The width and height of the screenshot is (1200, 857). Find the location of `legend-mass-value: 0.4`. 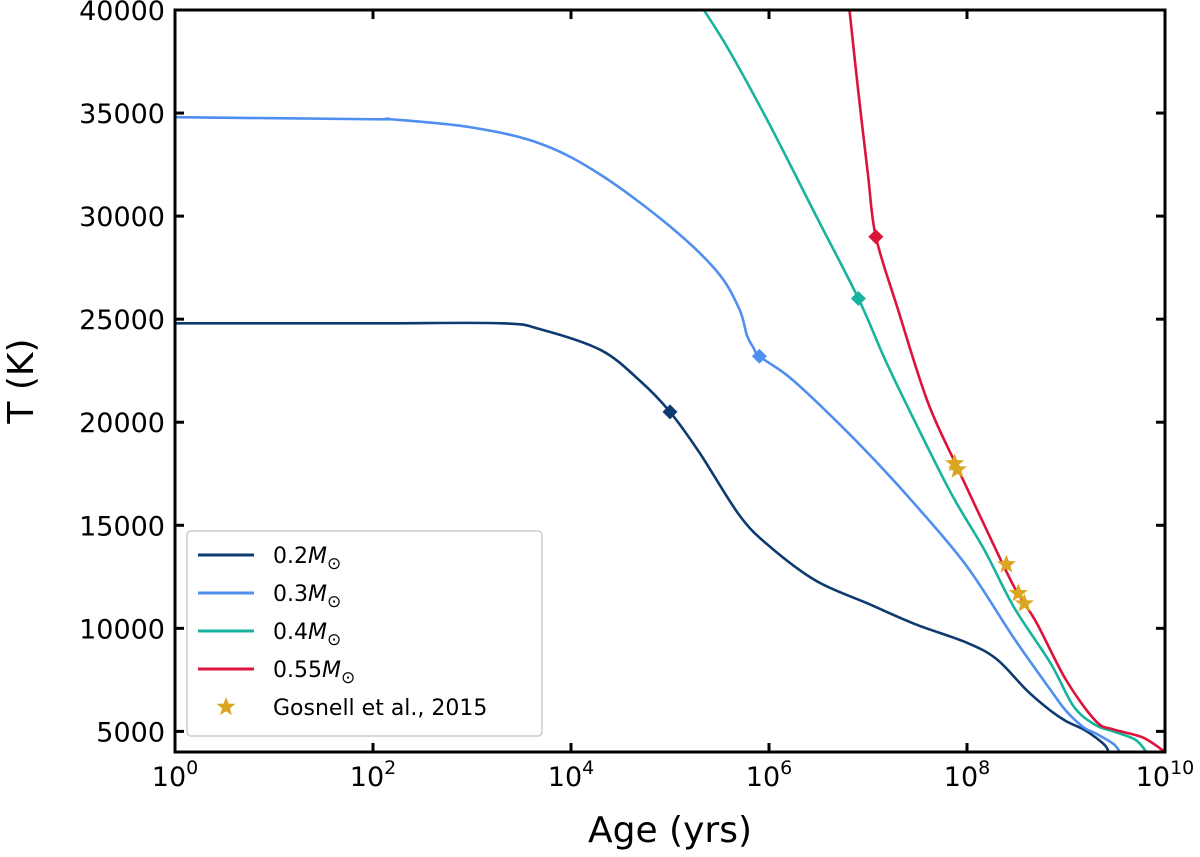

legend-mass-value: 0.4 is located at coordinates (290, 632).